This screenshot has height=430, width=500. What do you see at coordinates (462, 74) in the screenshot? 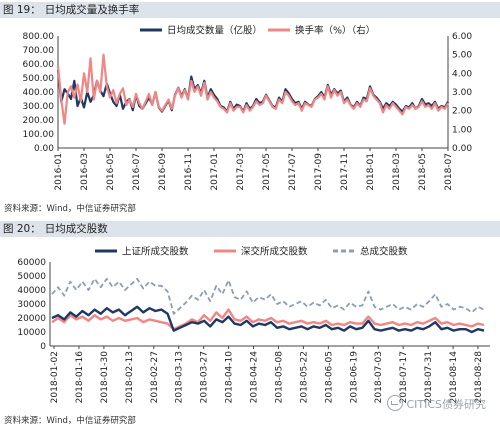
I see `y-right-tick-label: 4.00` at bounding box center [462, 74].